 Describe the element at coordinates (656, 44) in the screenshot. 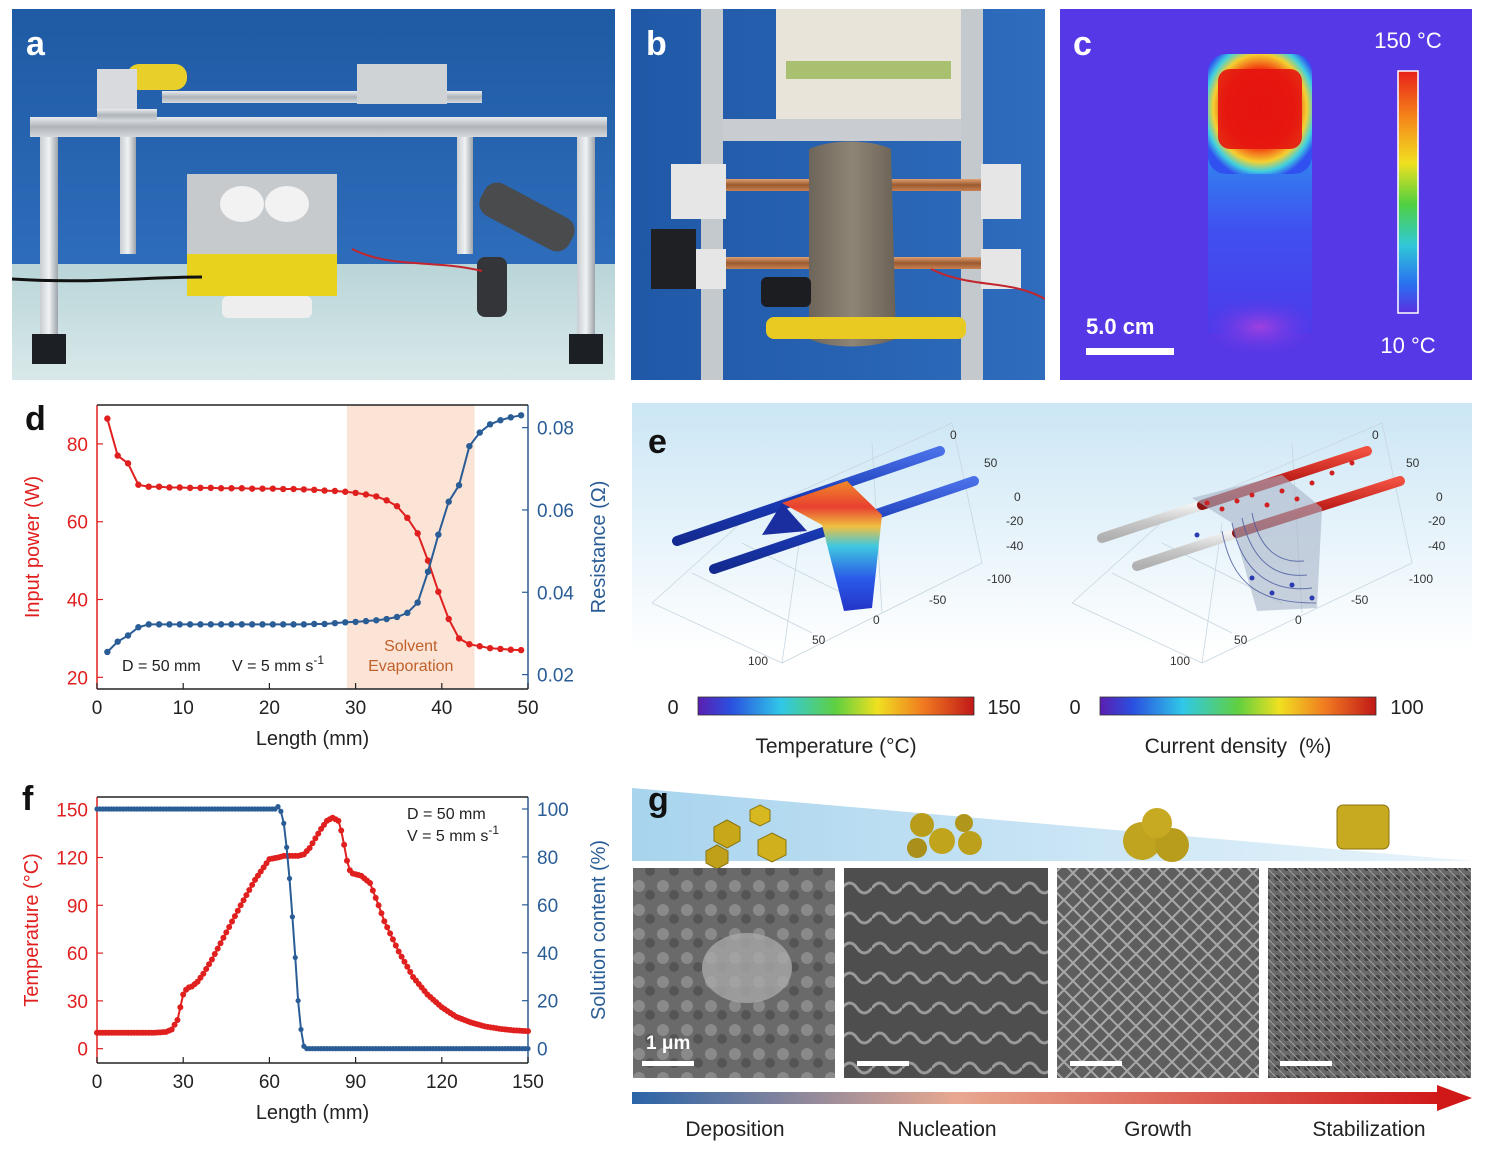

I see `panel-label-b: b` at that location.